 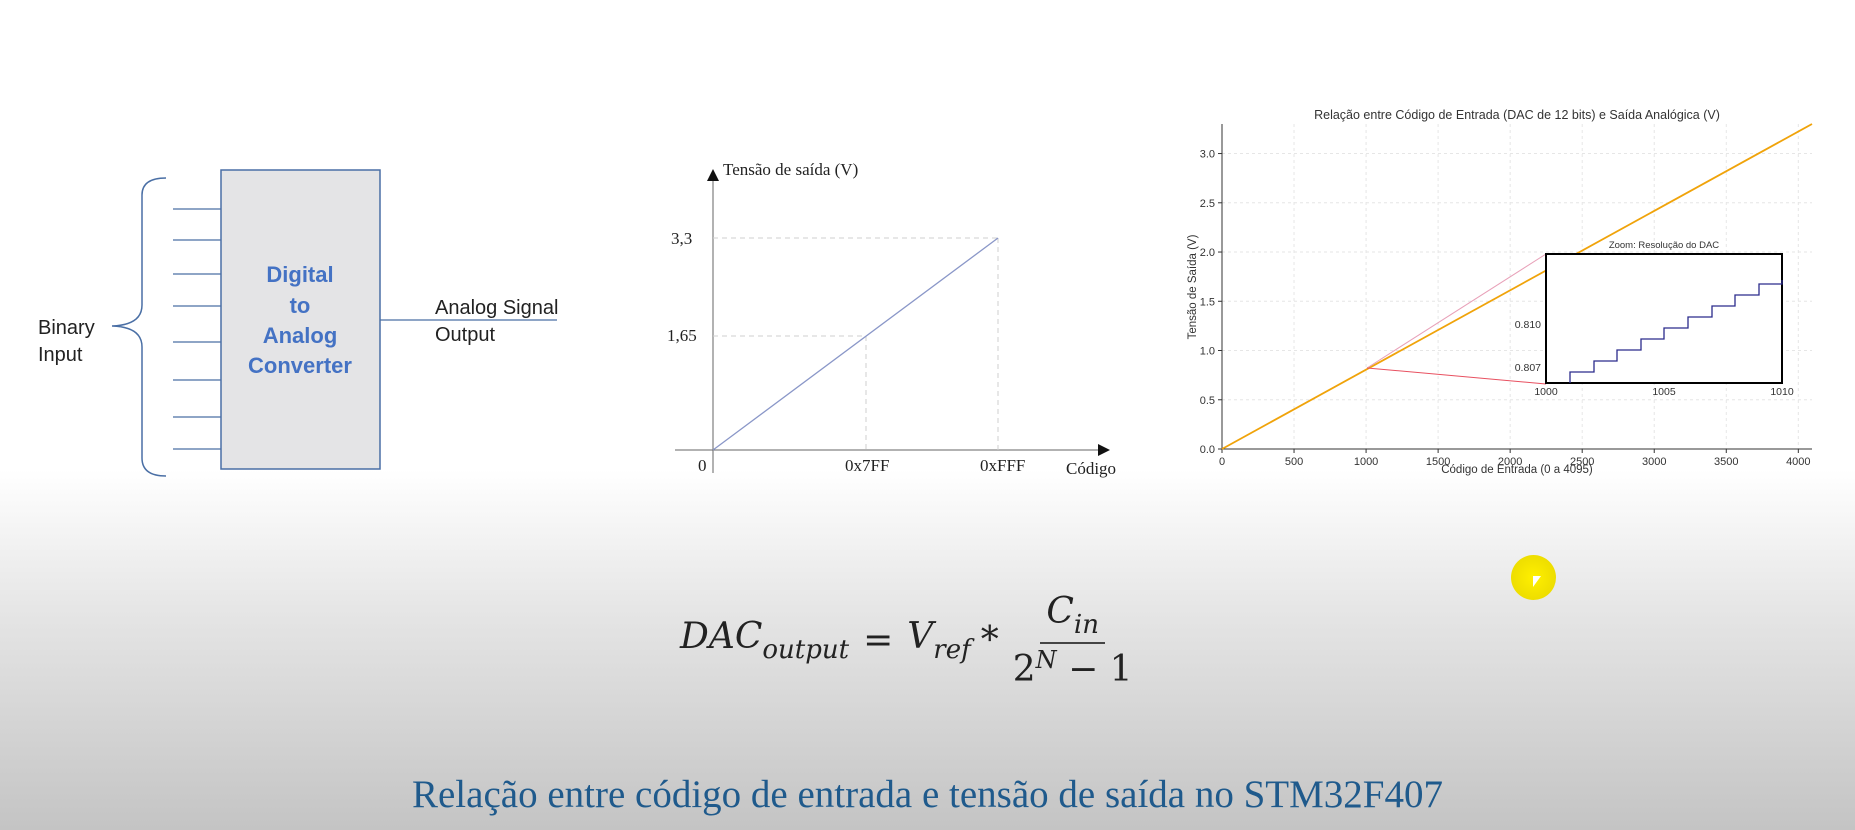 What do you see at coordinates (765, 640) in the screenshot?
I see `formula-lhs: DACoutput` at bounding box center [765, 640].